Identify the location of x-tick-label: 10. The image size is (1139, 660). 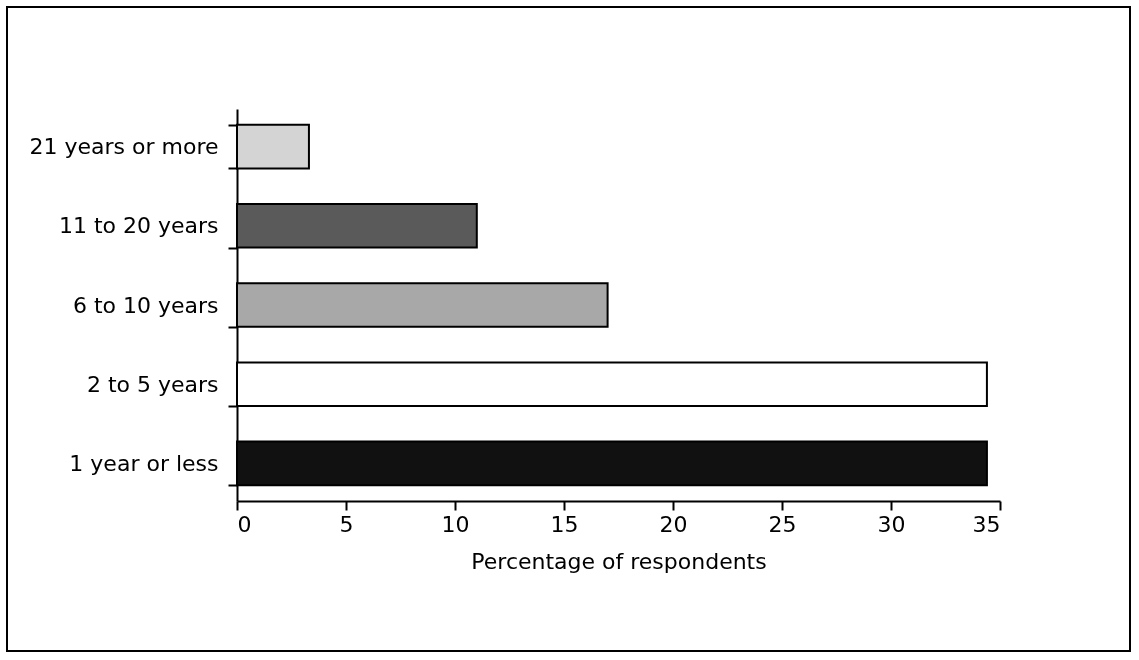
(455, 524).